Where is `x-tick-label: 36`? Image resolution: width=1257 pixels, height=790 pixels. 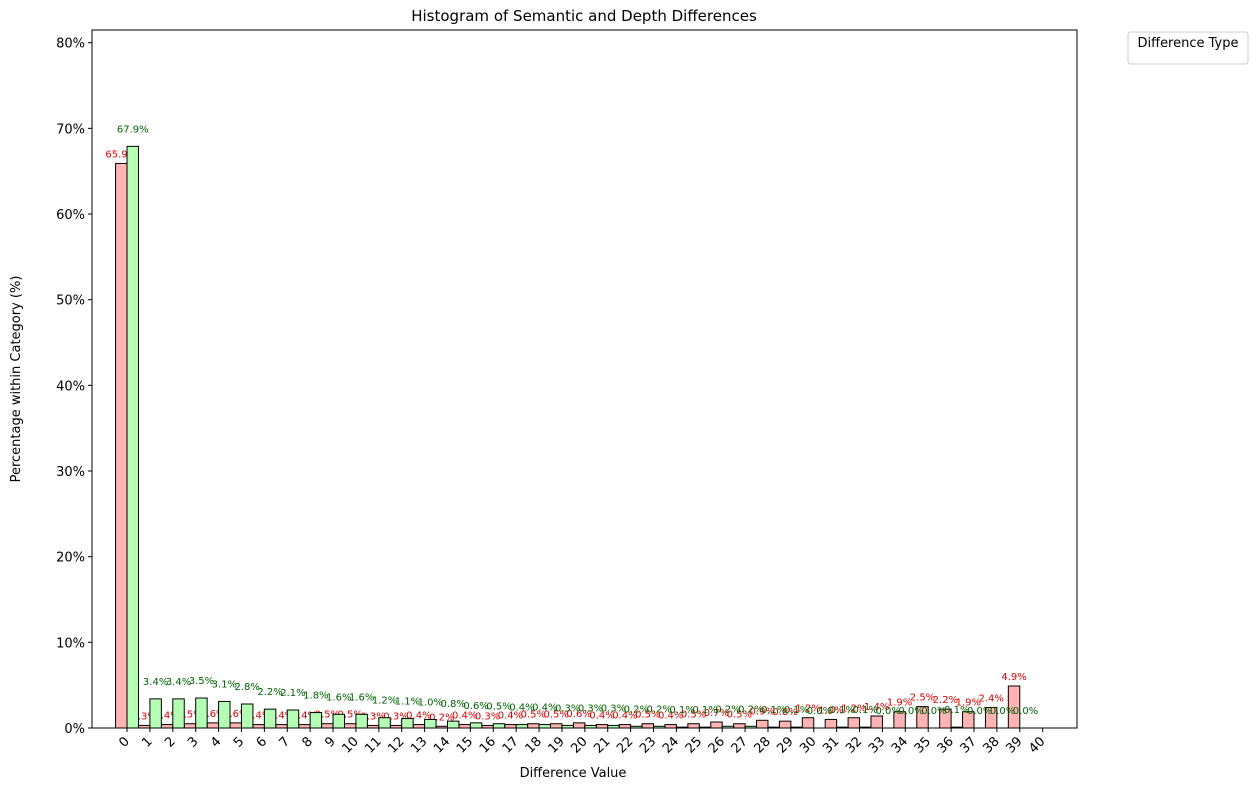 x-tick-label: 36 is located at coordinates (946, 745).